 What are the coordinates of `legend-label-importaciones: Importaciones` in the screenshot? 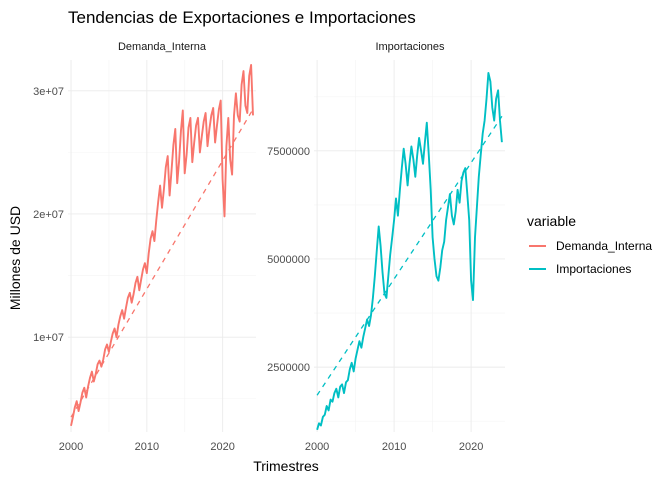 It's located at (593, 269).